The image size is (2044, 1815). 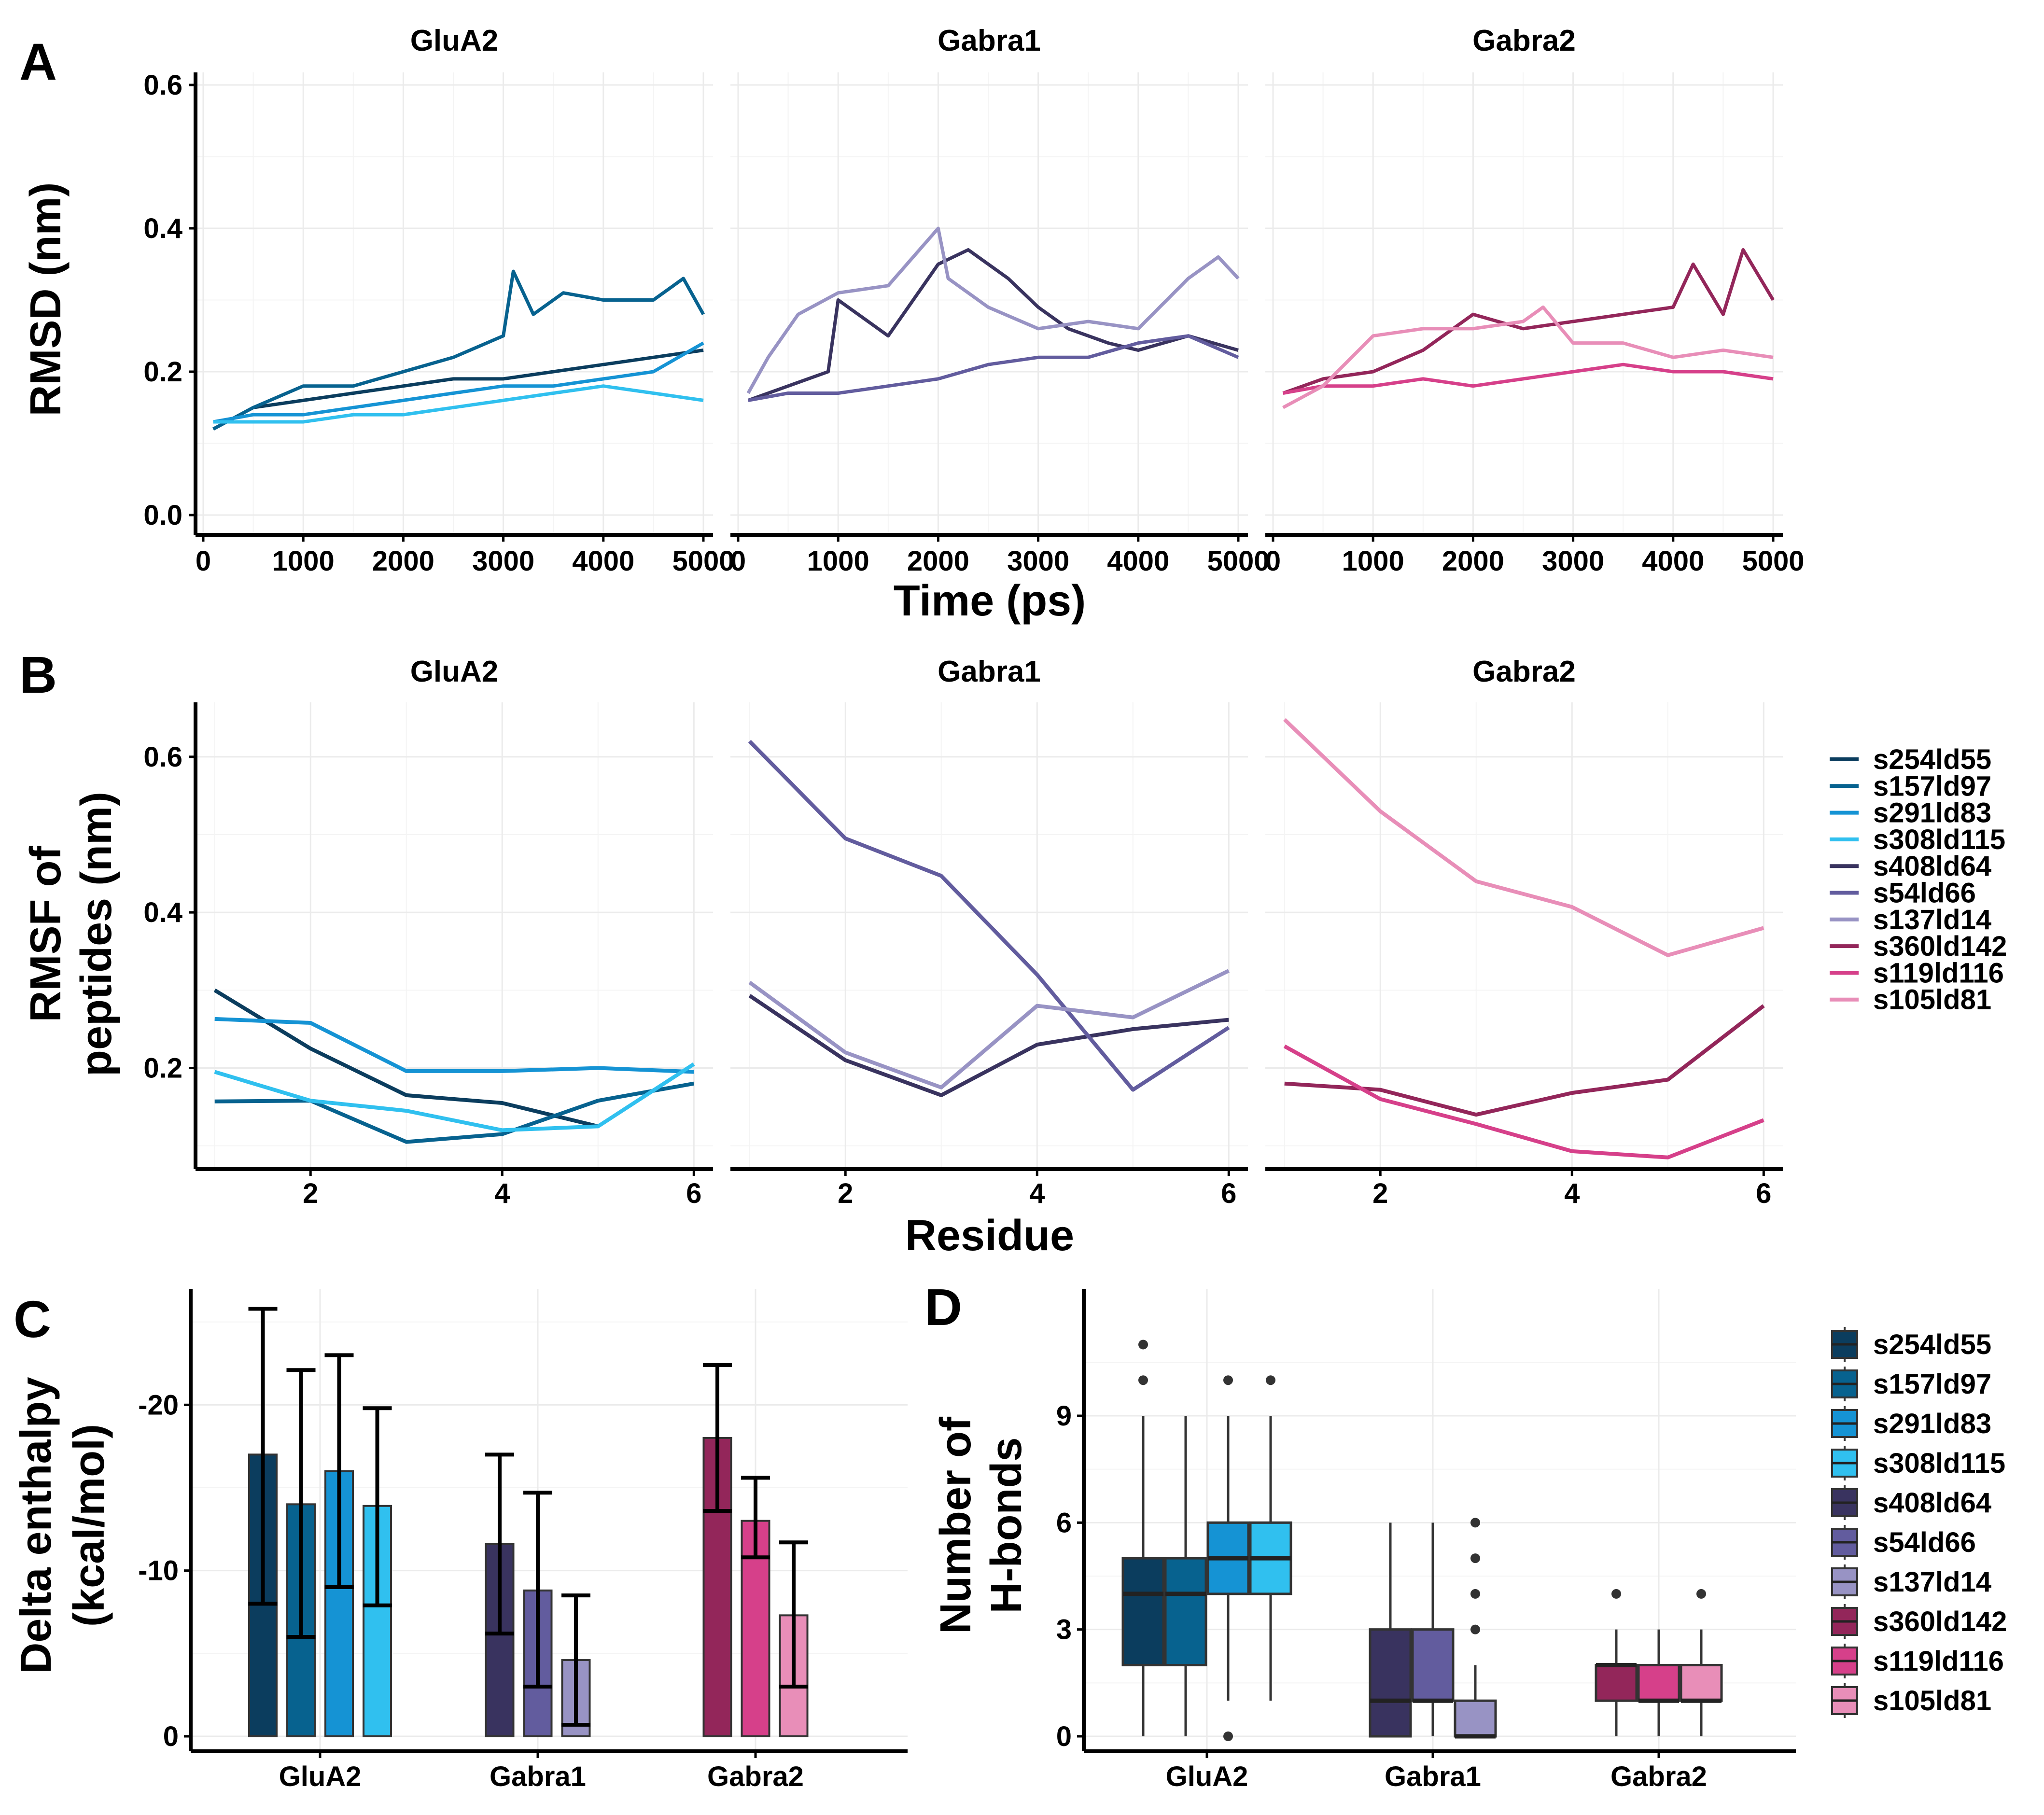 I want to click on box-s54ld66, so click(x=1433, y=1665).